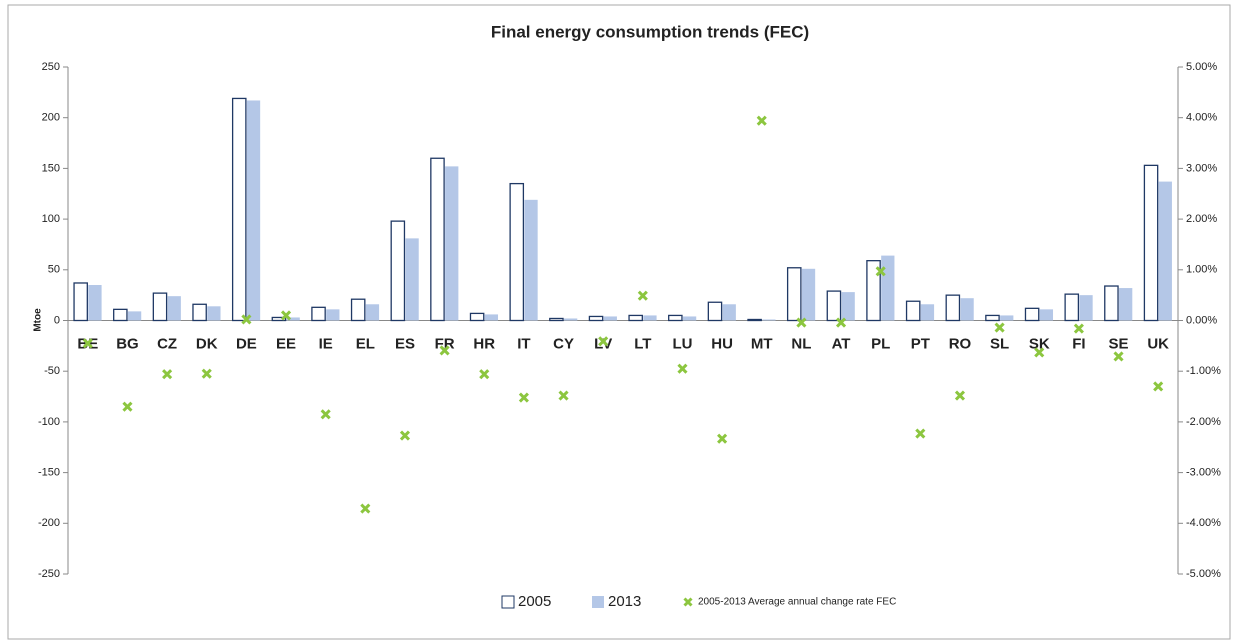 The image size is (1239, 643). What do you see at coordinates (54, 270) in the screenshot?
I see `y-tick-label: 50` at bounding box center [54, 270].